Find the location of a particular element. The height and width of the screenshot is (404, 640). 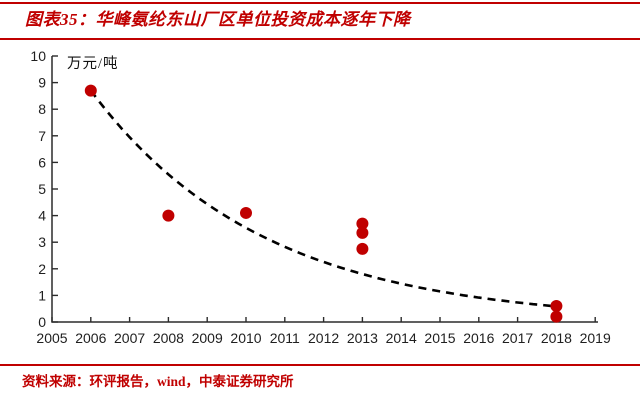

x-tick-label: 2007 is located at coordinates (129, 338).